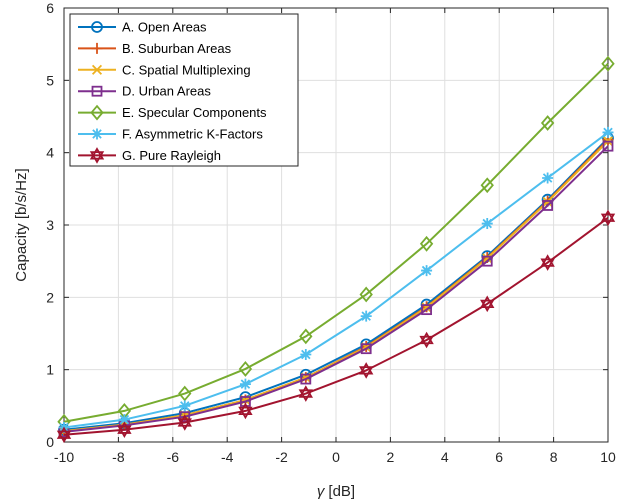 The image size is (629, 503). I want to click on x-tick-label: 8, so click(554, 457).